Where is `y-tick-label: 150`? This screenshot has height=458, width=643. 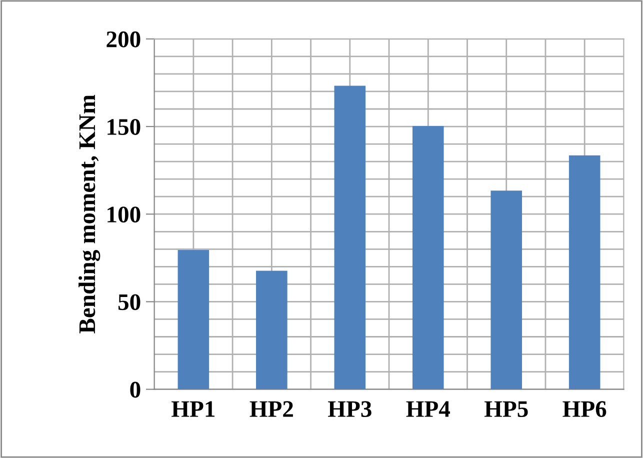
y-tick-label: 150 is located at coordinates (124, 127).